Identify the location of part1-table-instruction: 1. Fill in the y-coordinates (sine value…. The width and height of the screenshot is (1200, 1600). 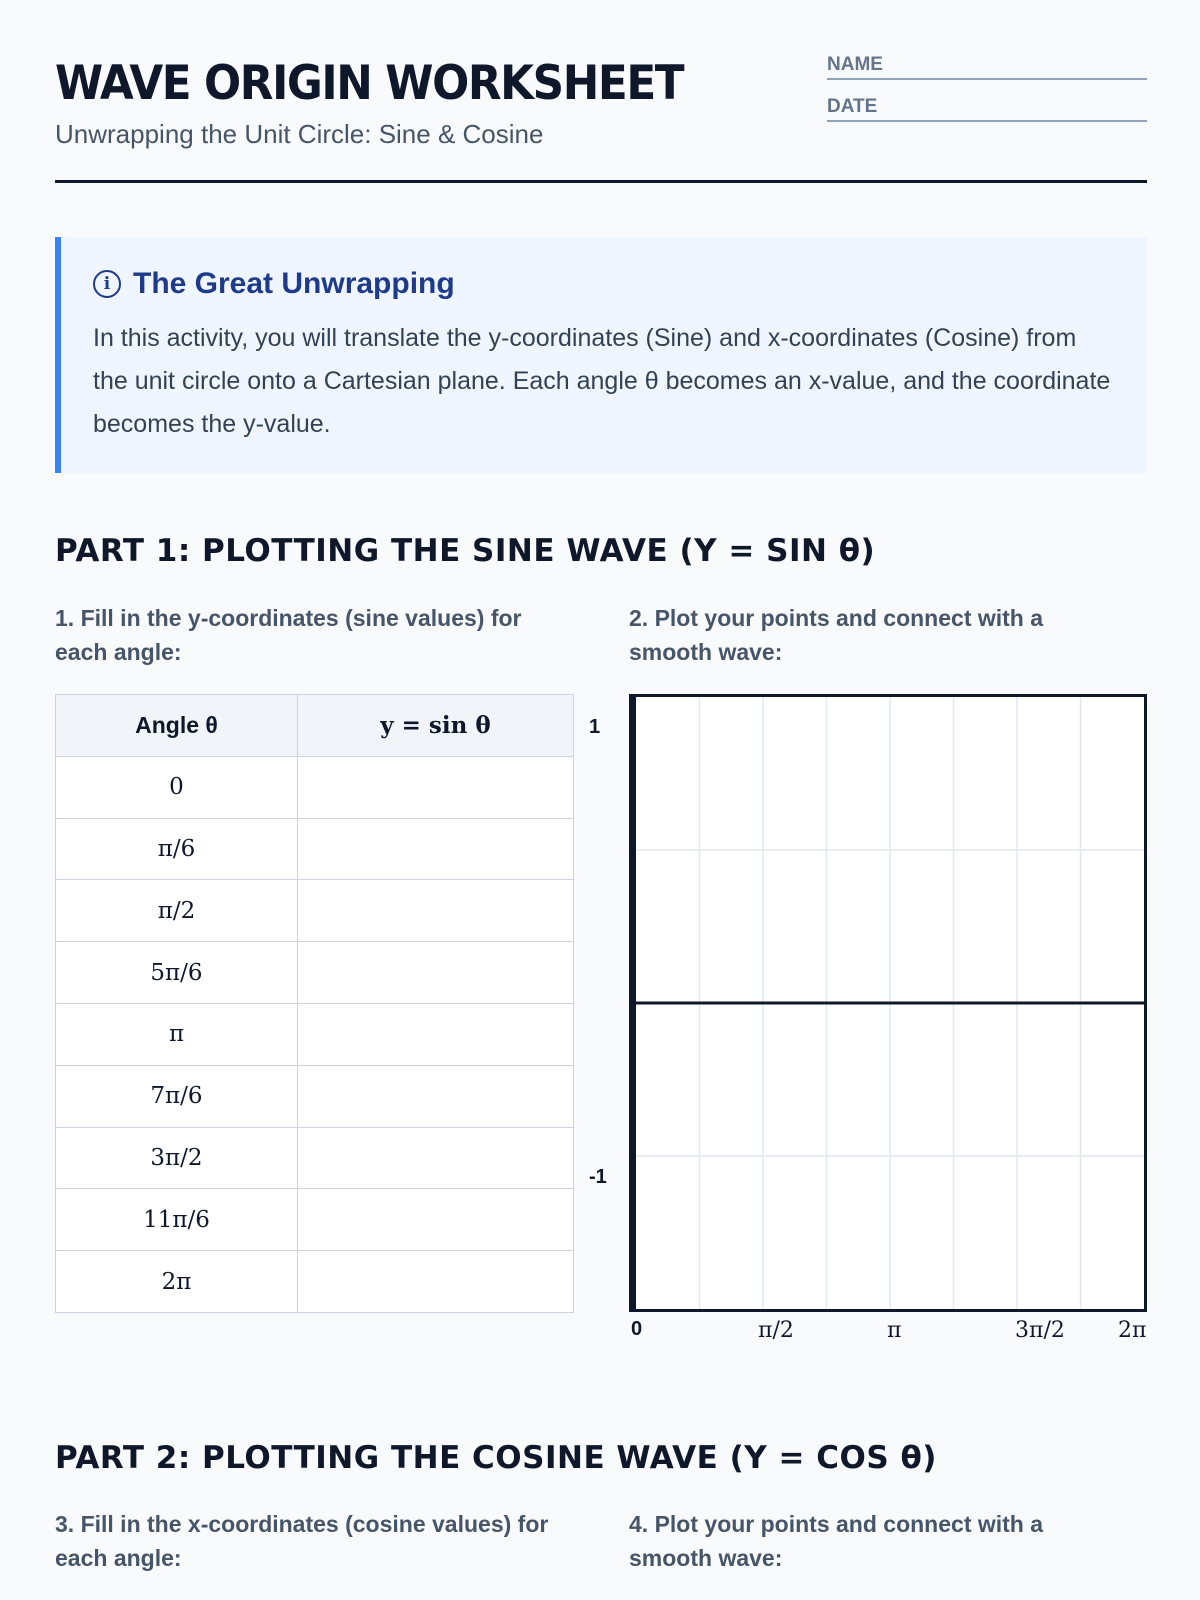
(288, 635).